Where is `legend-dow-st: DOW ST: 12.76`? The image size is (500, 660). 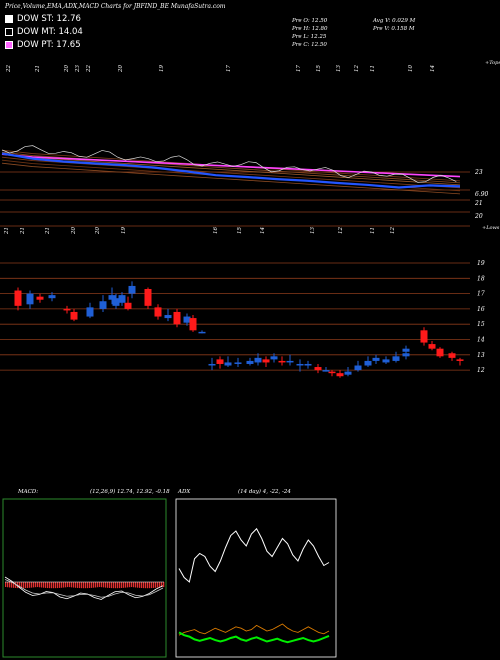
legend-dow-st: DOW ST: 12.76 is located at coordinates (43, 18).